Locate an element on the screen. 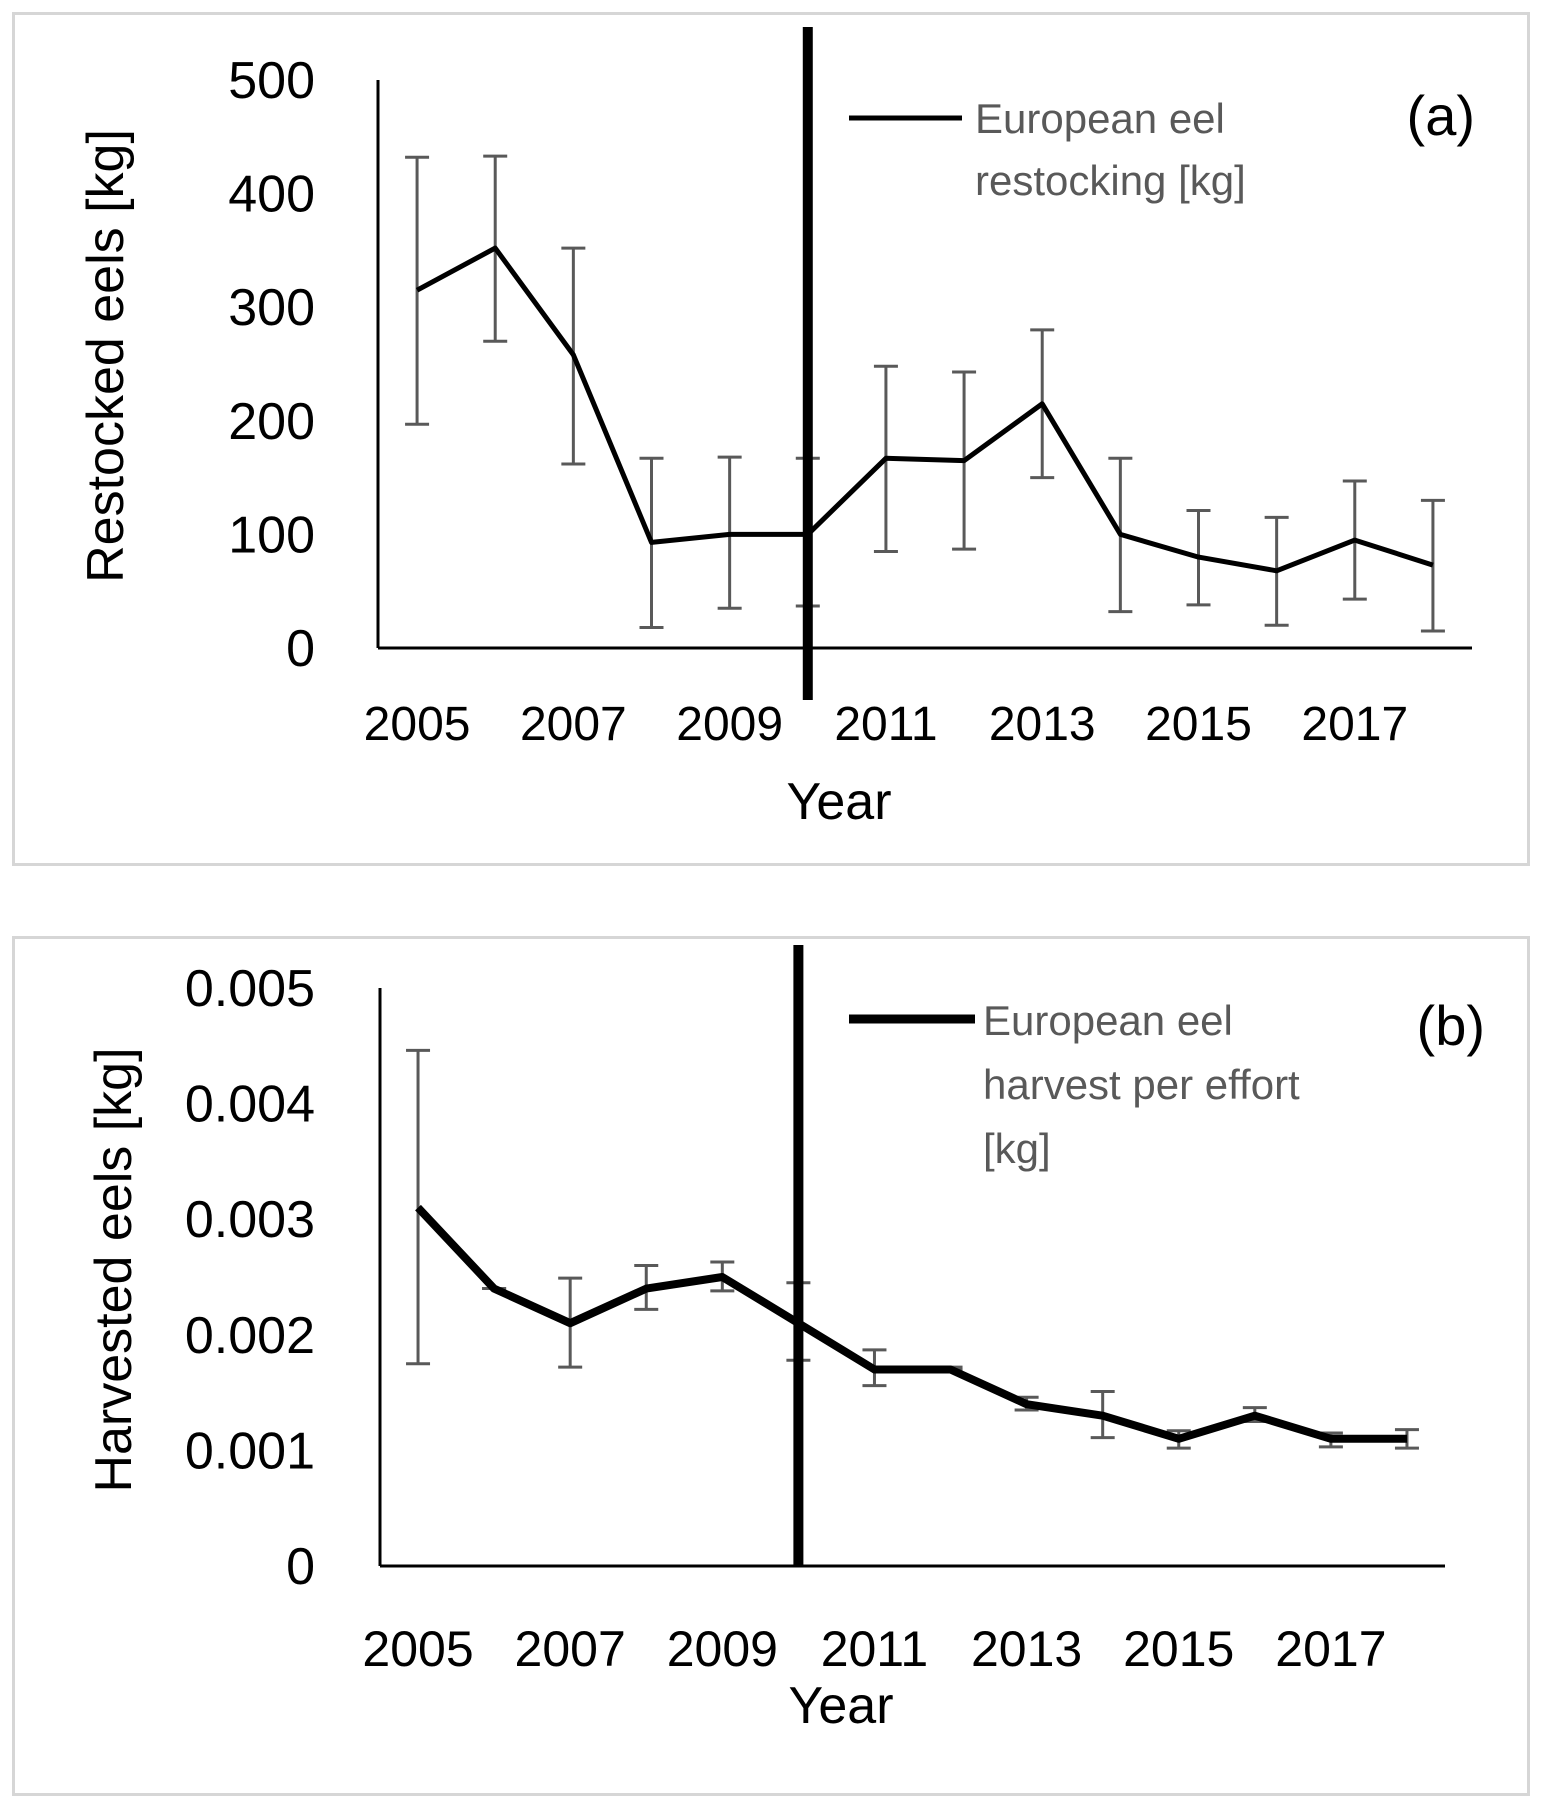 This screenshot has height=1808, width=1542. chart-a-series-line is located at coordinates (924, 409).